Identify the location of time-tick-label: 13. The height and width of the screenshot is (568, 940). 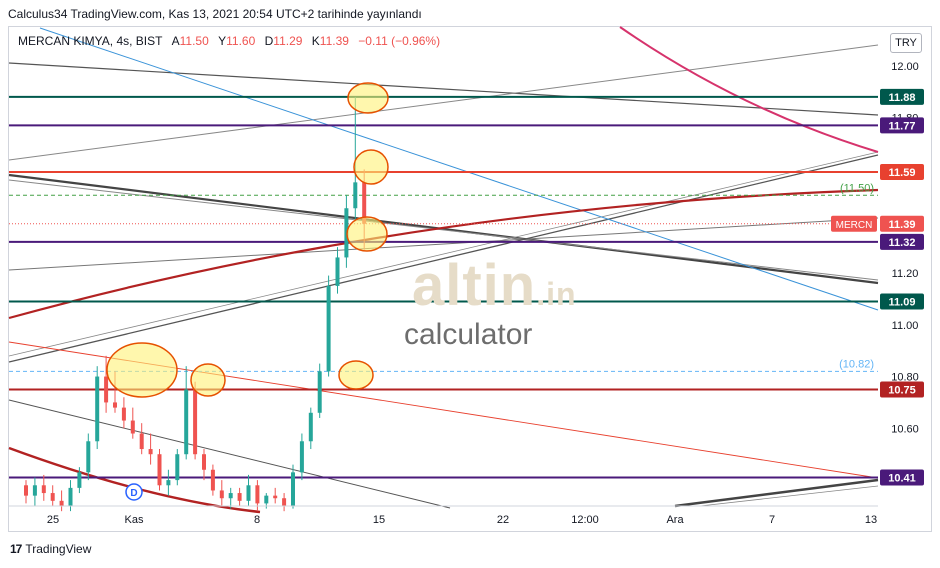
(871, 520).